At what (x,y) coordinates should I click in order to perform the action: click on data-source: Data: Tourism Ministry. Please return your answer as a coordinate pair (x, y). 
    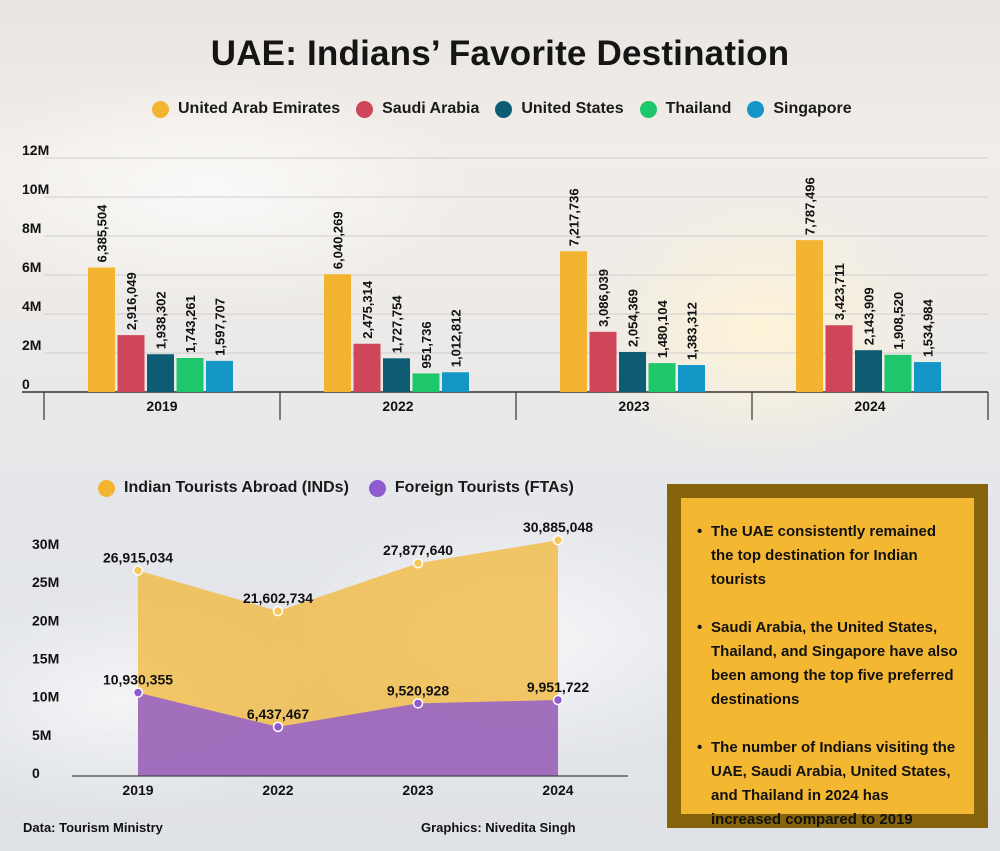
    Looking at the image, I should click on (93, 827).